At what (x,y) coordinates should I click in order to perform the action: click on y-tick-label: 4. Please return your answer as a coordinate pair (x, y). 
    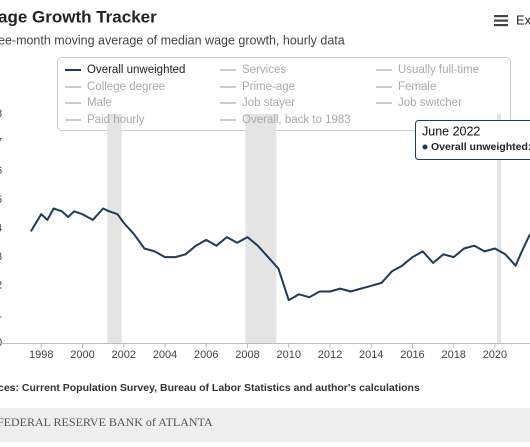
    Looking at the image, I should click on (1, 228).